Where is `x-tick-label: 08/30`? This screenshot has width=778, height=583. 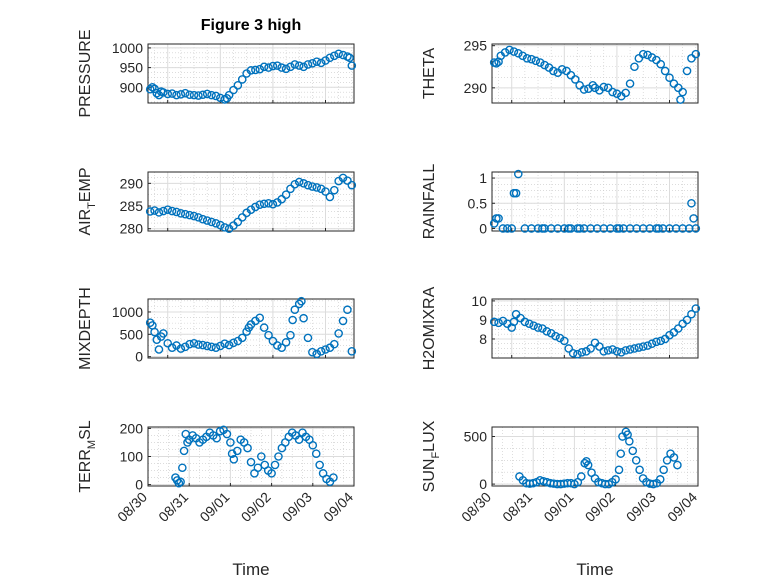
x-tick-label: 08/30 is located at coordinates (476, 507).